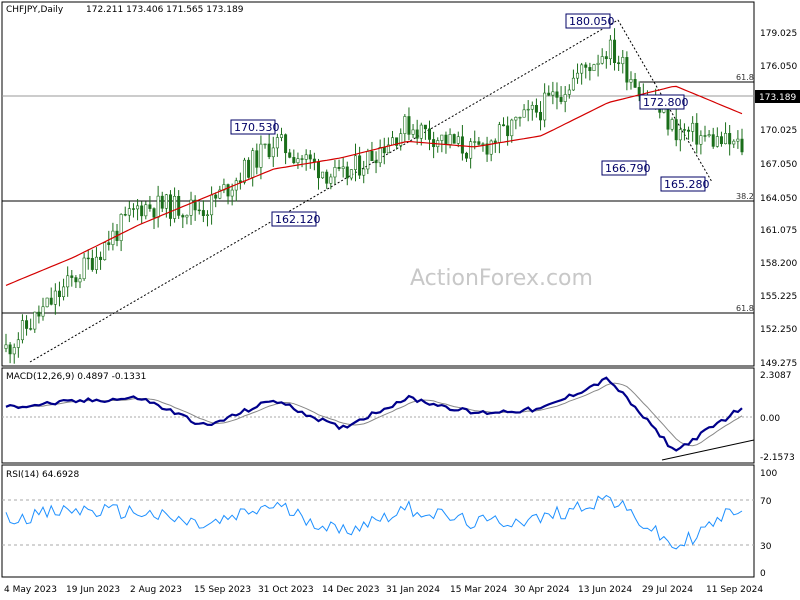  I want to click on time-tick: 30 Apr 2024, so click(542, 590).